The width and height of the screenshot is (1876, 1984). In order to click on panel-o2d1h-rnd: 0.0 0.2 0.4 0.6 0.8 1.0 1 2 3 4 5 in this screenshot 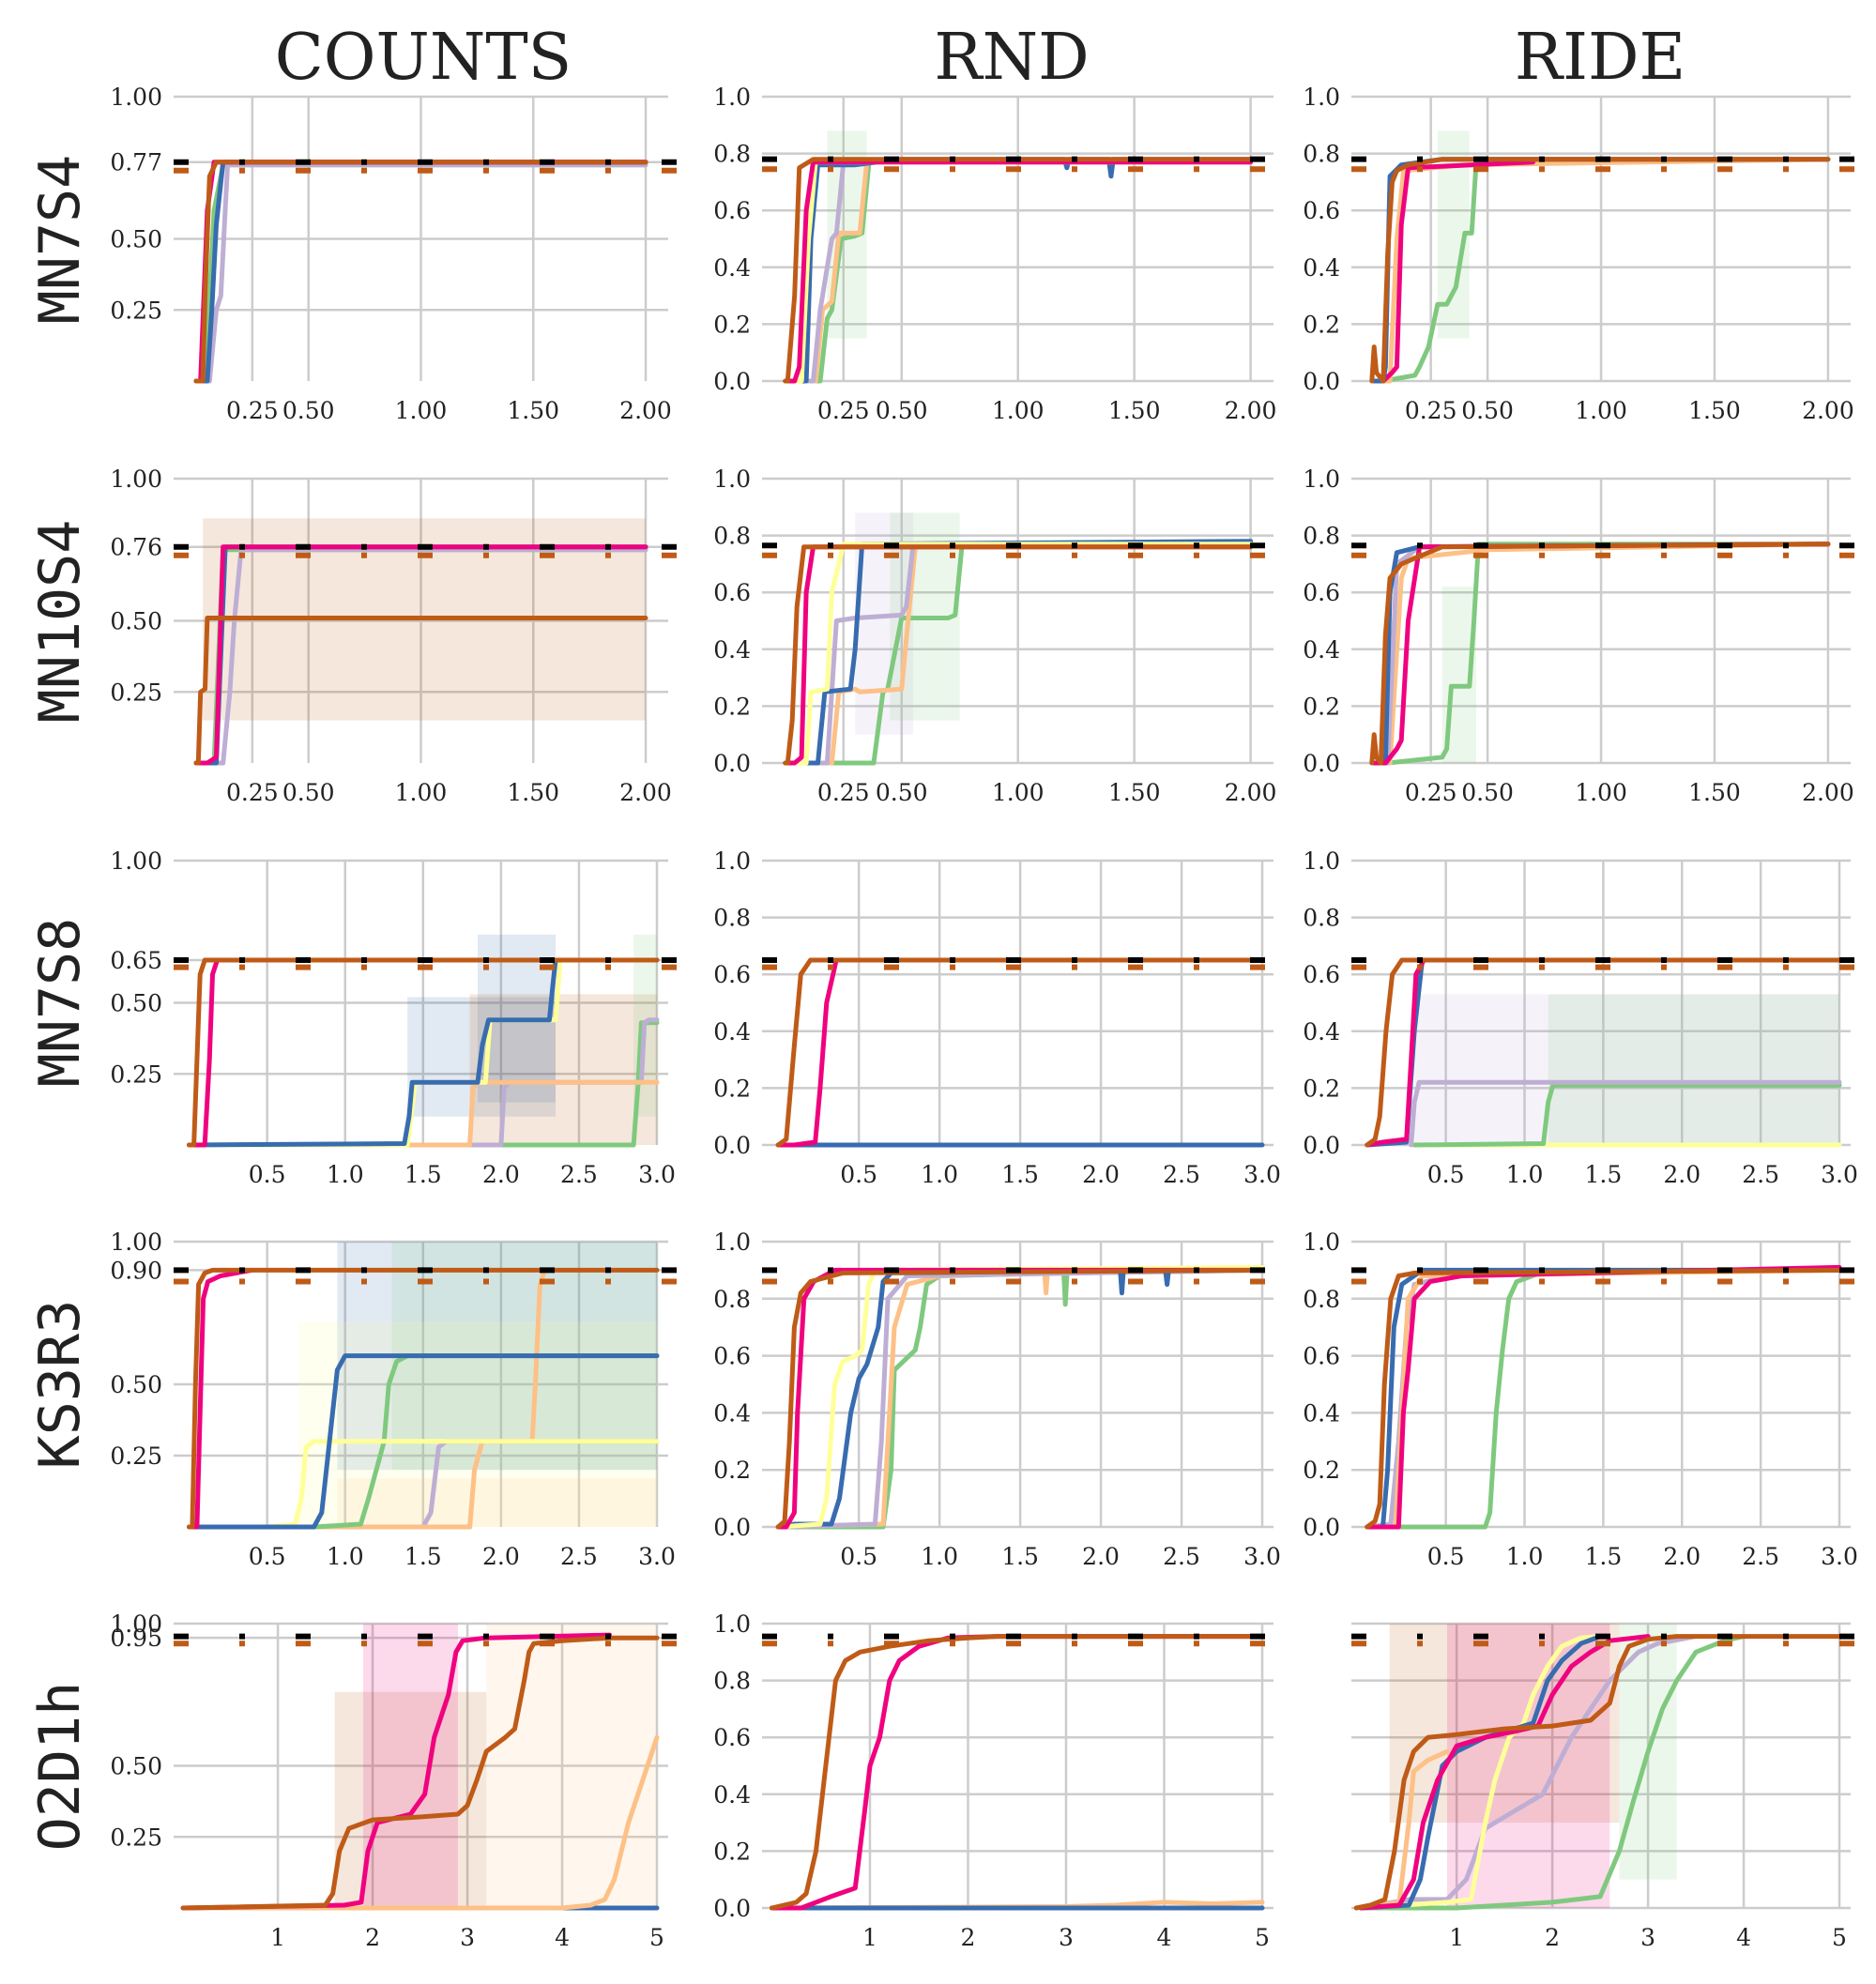, I will do `click(999, 1780)`.